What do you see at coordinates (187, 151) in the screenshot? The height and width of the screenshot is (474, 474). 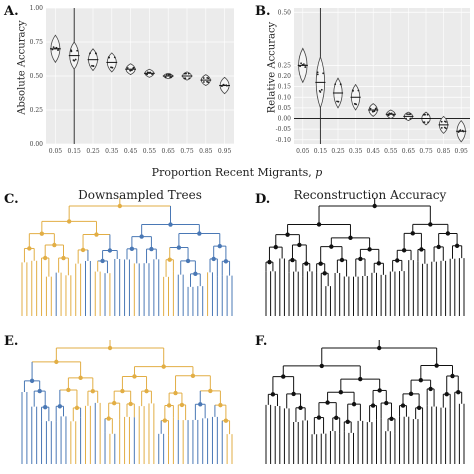 I see `panel-a-xtick-label: 0.75` at bounding box center [187, 151].